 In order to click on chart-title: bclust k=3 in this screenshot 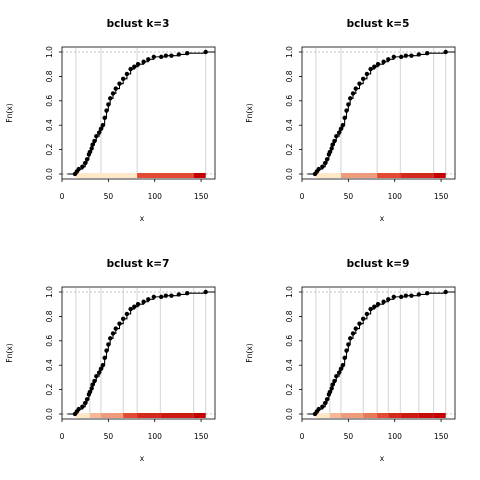, I will do `click(138, 24)`.